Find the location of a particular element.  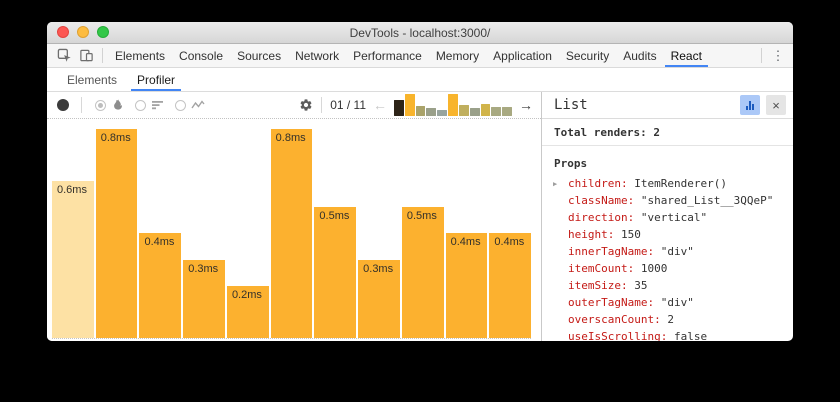

record-button is located at coordinates (63, 105).